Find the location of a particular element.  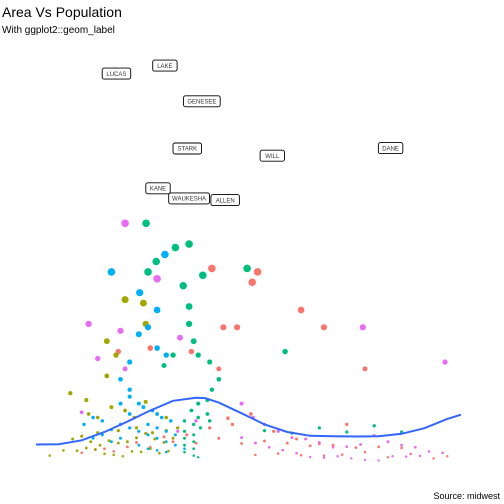

county-label-waukesha: WAUKESHA is located at coordinates (189, 198).